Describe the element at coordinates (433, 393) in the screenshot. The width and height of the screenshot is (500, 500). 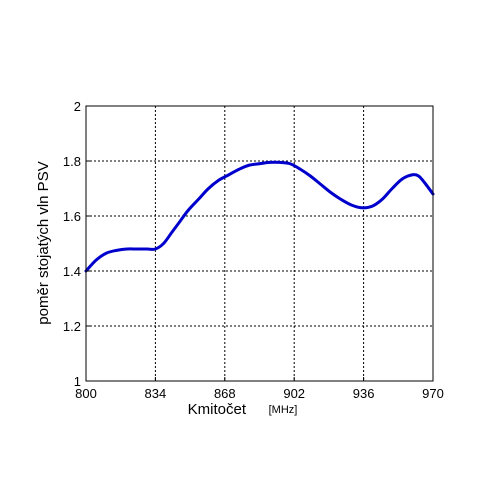
I see `x-tick-label: 970` at that location.